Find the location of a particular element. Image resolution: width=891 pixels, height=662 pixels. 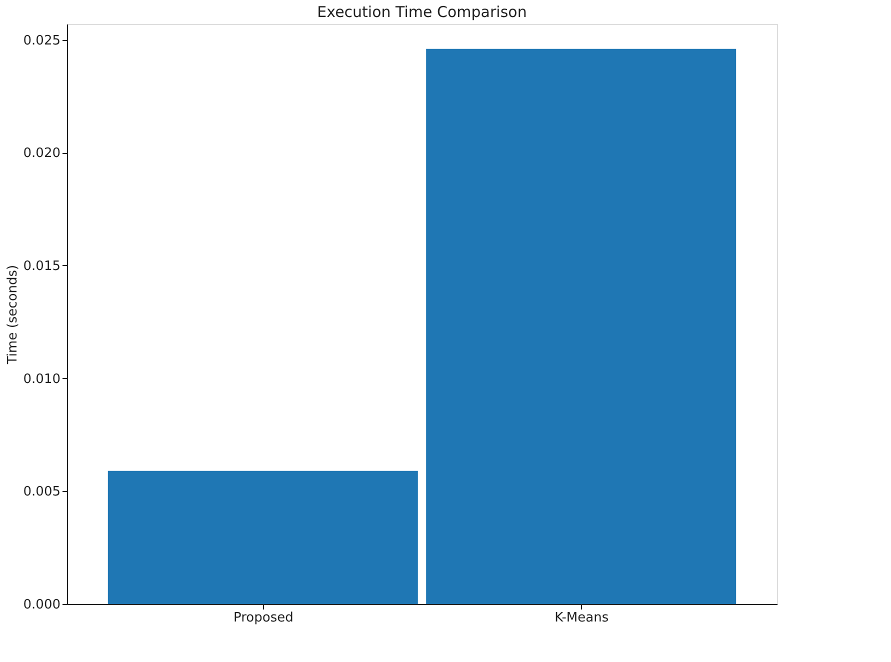

chart-title: Execution Time Comparison is located at coordinates (422, 12).